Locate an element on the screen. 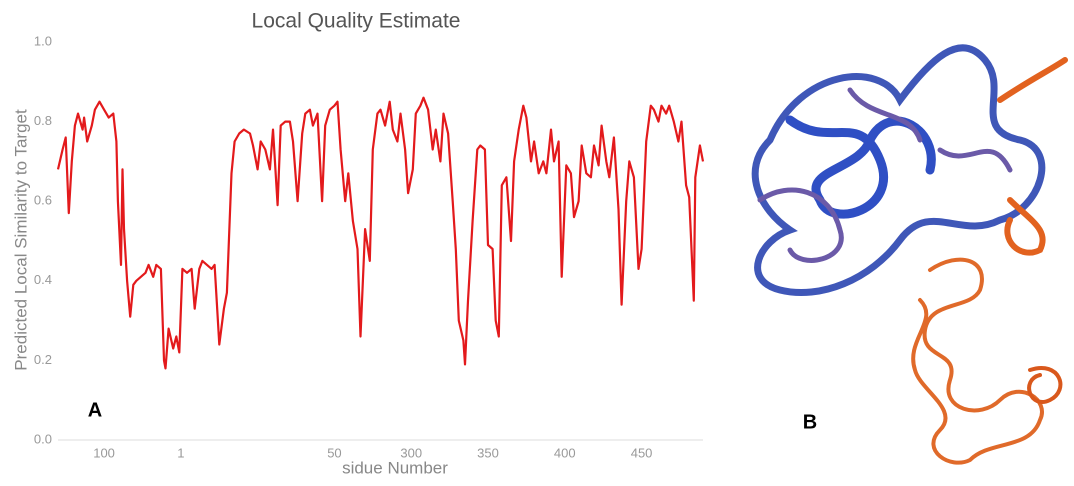 The image size is (1074, 486). y-tick-label: 1.0 is located at coordinates (43, 40).